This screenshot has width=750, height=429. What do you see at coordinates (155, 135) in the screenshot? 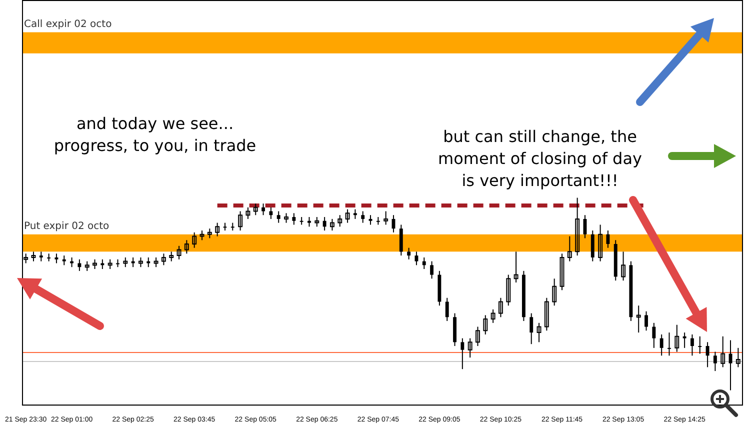
I see `text: and today we see... progress, to you, in trade` at bounding box center [155, 135].